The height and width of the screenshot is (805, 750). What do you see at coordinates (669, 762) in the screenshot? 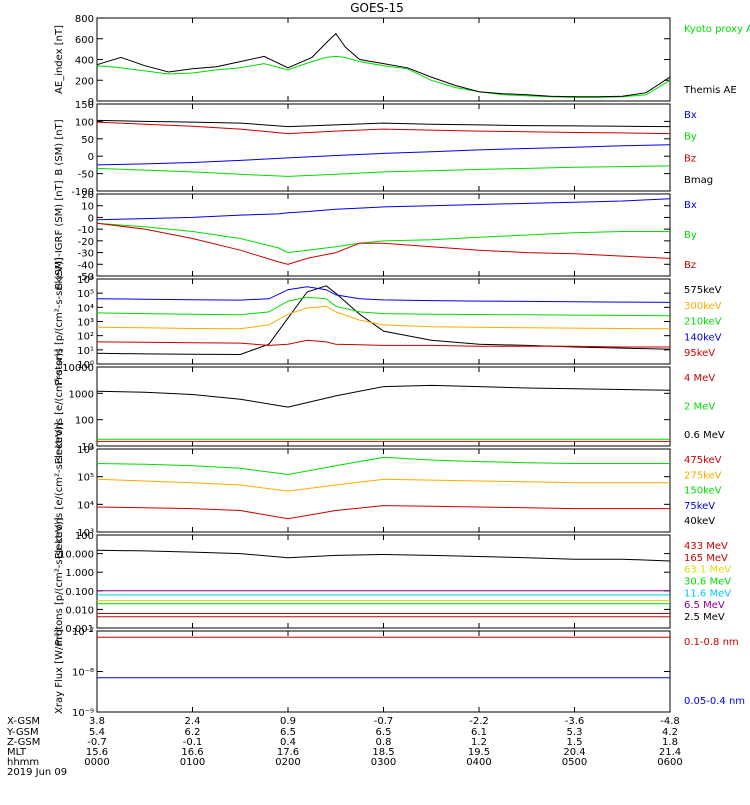
I see `footer-value: 0600` at bounding box center [669, 762].